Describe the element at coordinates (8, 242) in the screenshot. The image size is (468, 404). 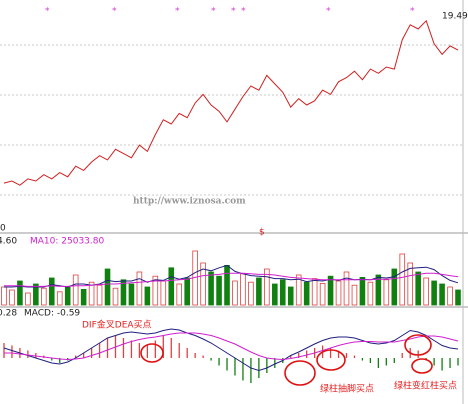
I see `volume-top-label: 4.60` at that location.